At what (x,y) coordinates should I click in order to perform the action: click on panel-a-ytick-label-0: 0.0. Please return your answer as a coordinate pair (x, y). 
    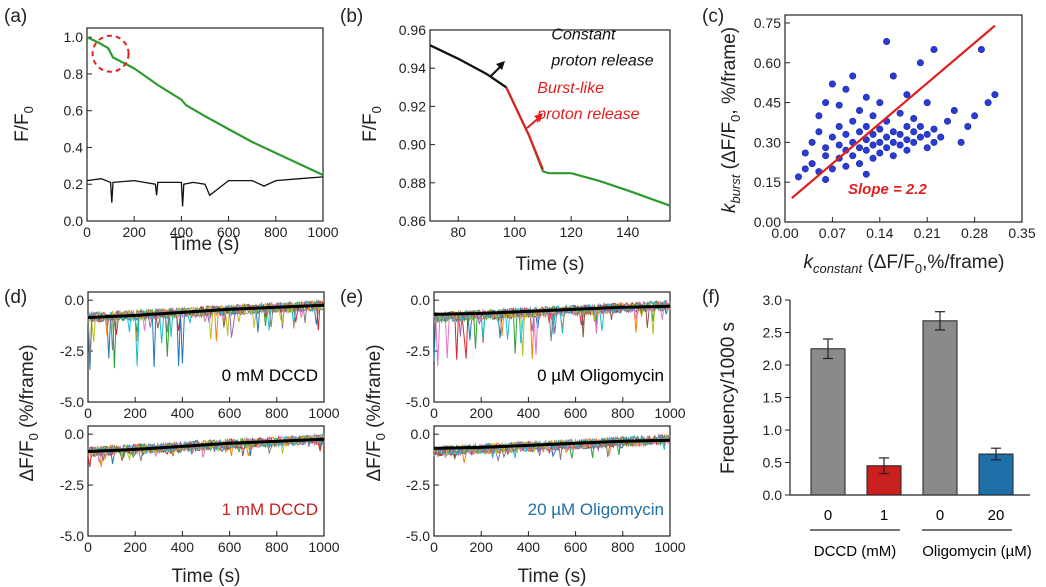
    Looking at the image, I should click on (74, 221).